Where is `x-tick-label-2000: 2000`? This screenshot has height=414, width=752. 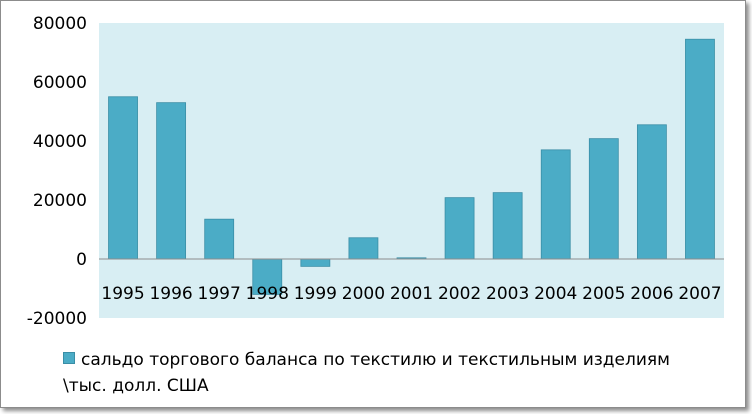 x-tick-label-2000: 2000 is located at coordinates (363, 294).